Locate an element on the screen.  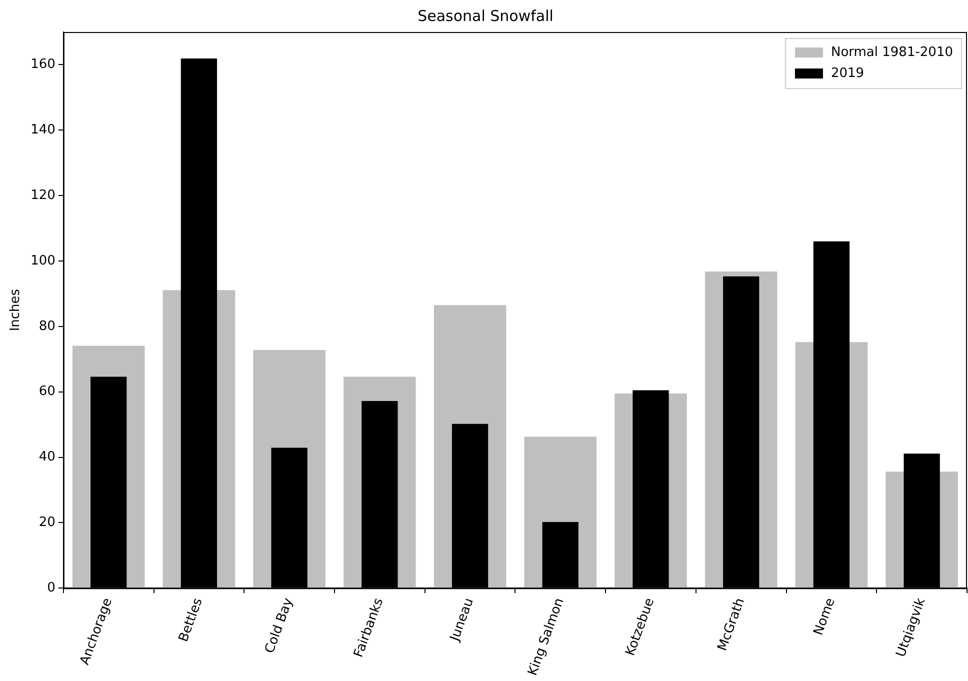
y-axis-title: Inches is located at coordinates (16, 310).